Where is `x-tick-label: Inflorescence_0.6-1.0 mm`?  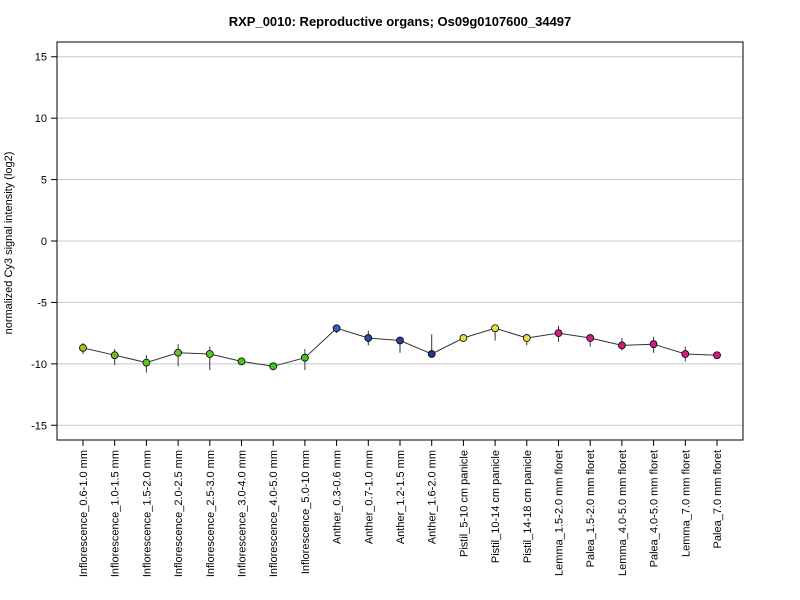 x-tick-label: Inflorescence_0.6-1.0 mm is located at coordinates (84, 513).